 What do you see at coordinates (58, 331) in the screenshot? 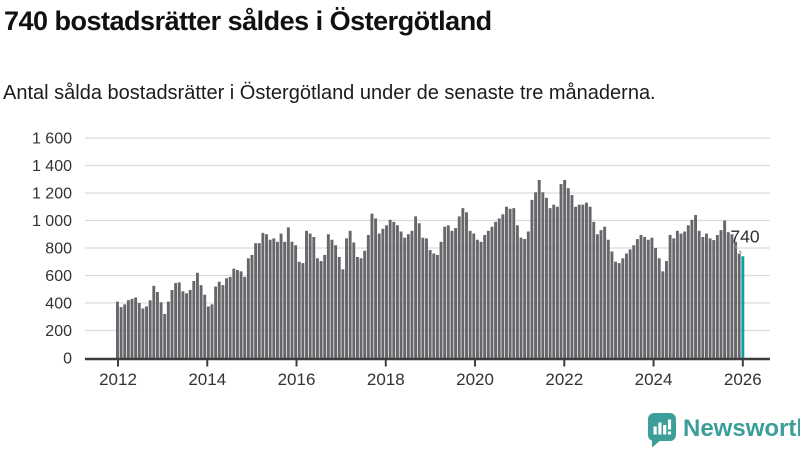
I see `y-tick-label: 200` at bounding box center [58, 331].